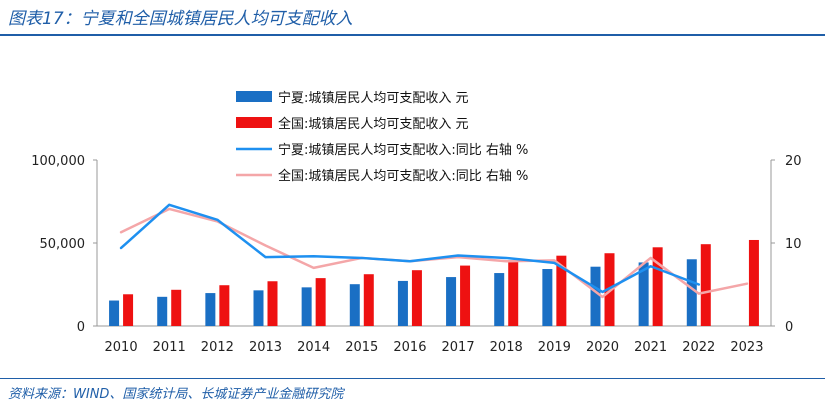 This screenshot has height=405, width=825. I want to click on x-axis-tick-label: 2011, so click(169, 347).